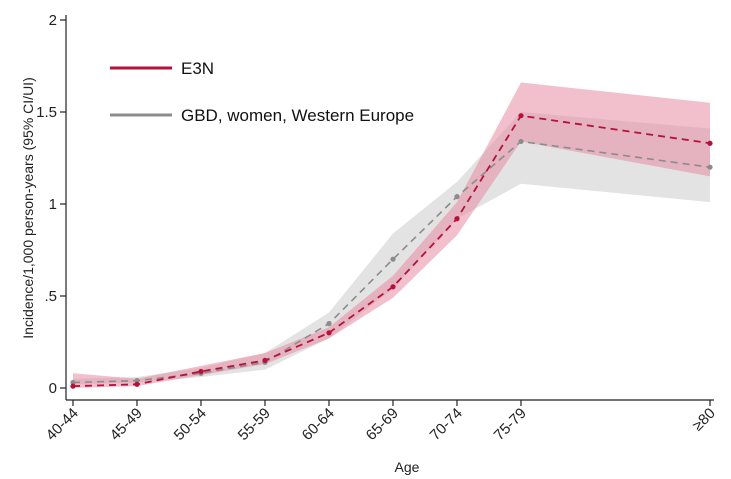 The height and width of the screenshot is (479, 731). Describe the element at coordinates (382, 424) in the screenshot. I see `x-tick-label: 65-69` at that location.